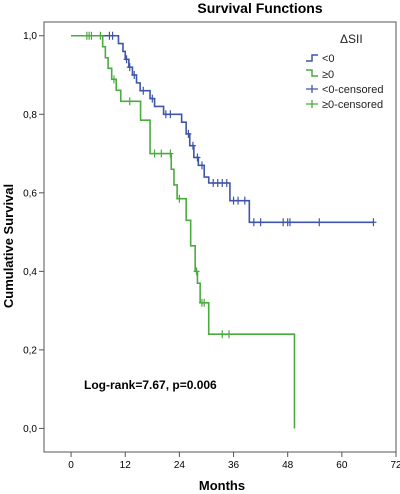 Image resolution: width=400 pixels, height=494 pixels. Describe the element at coordinates (312, 89) in the screenshot. I see `legend-swatch-lt0-censored` at that location.